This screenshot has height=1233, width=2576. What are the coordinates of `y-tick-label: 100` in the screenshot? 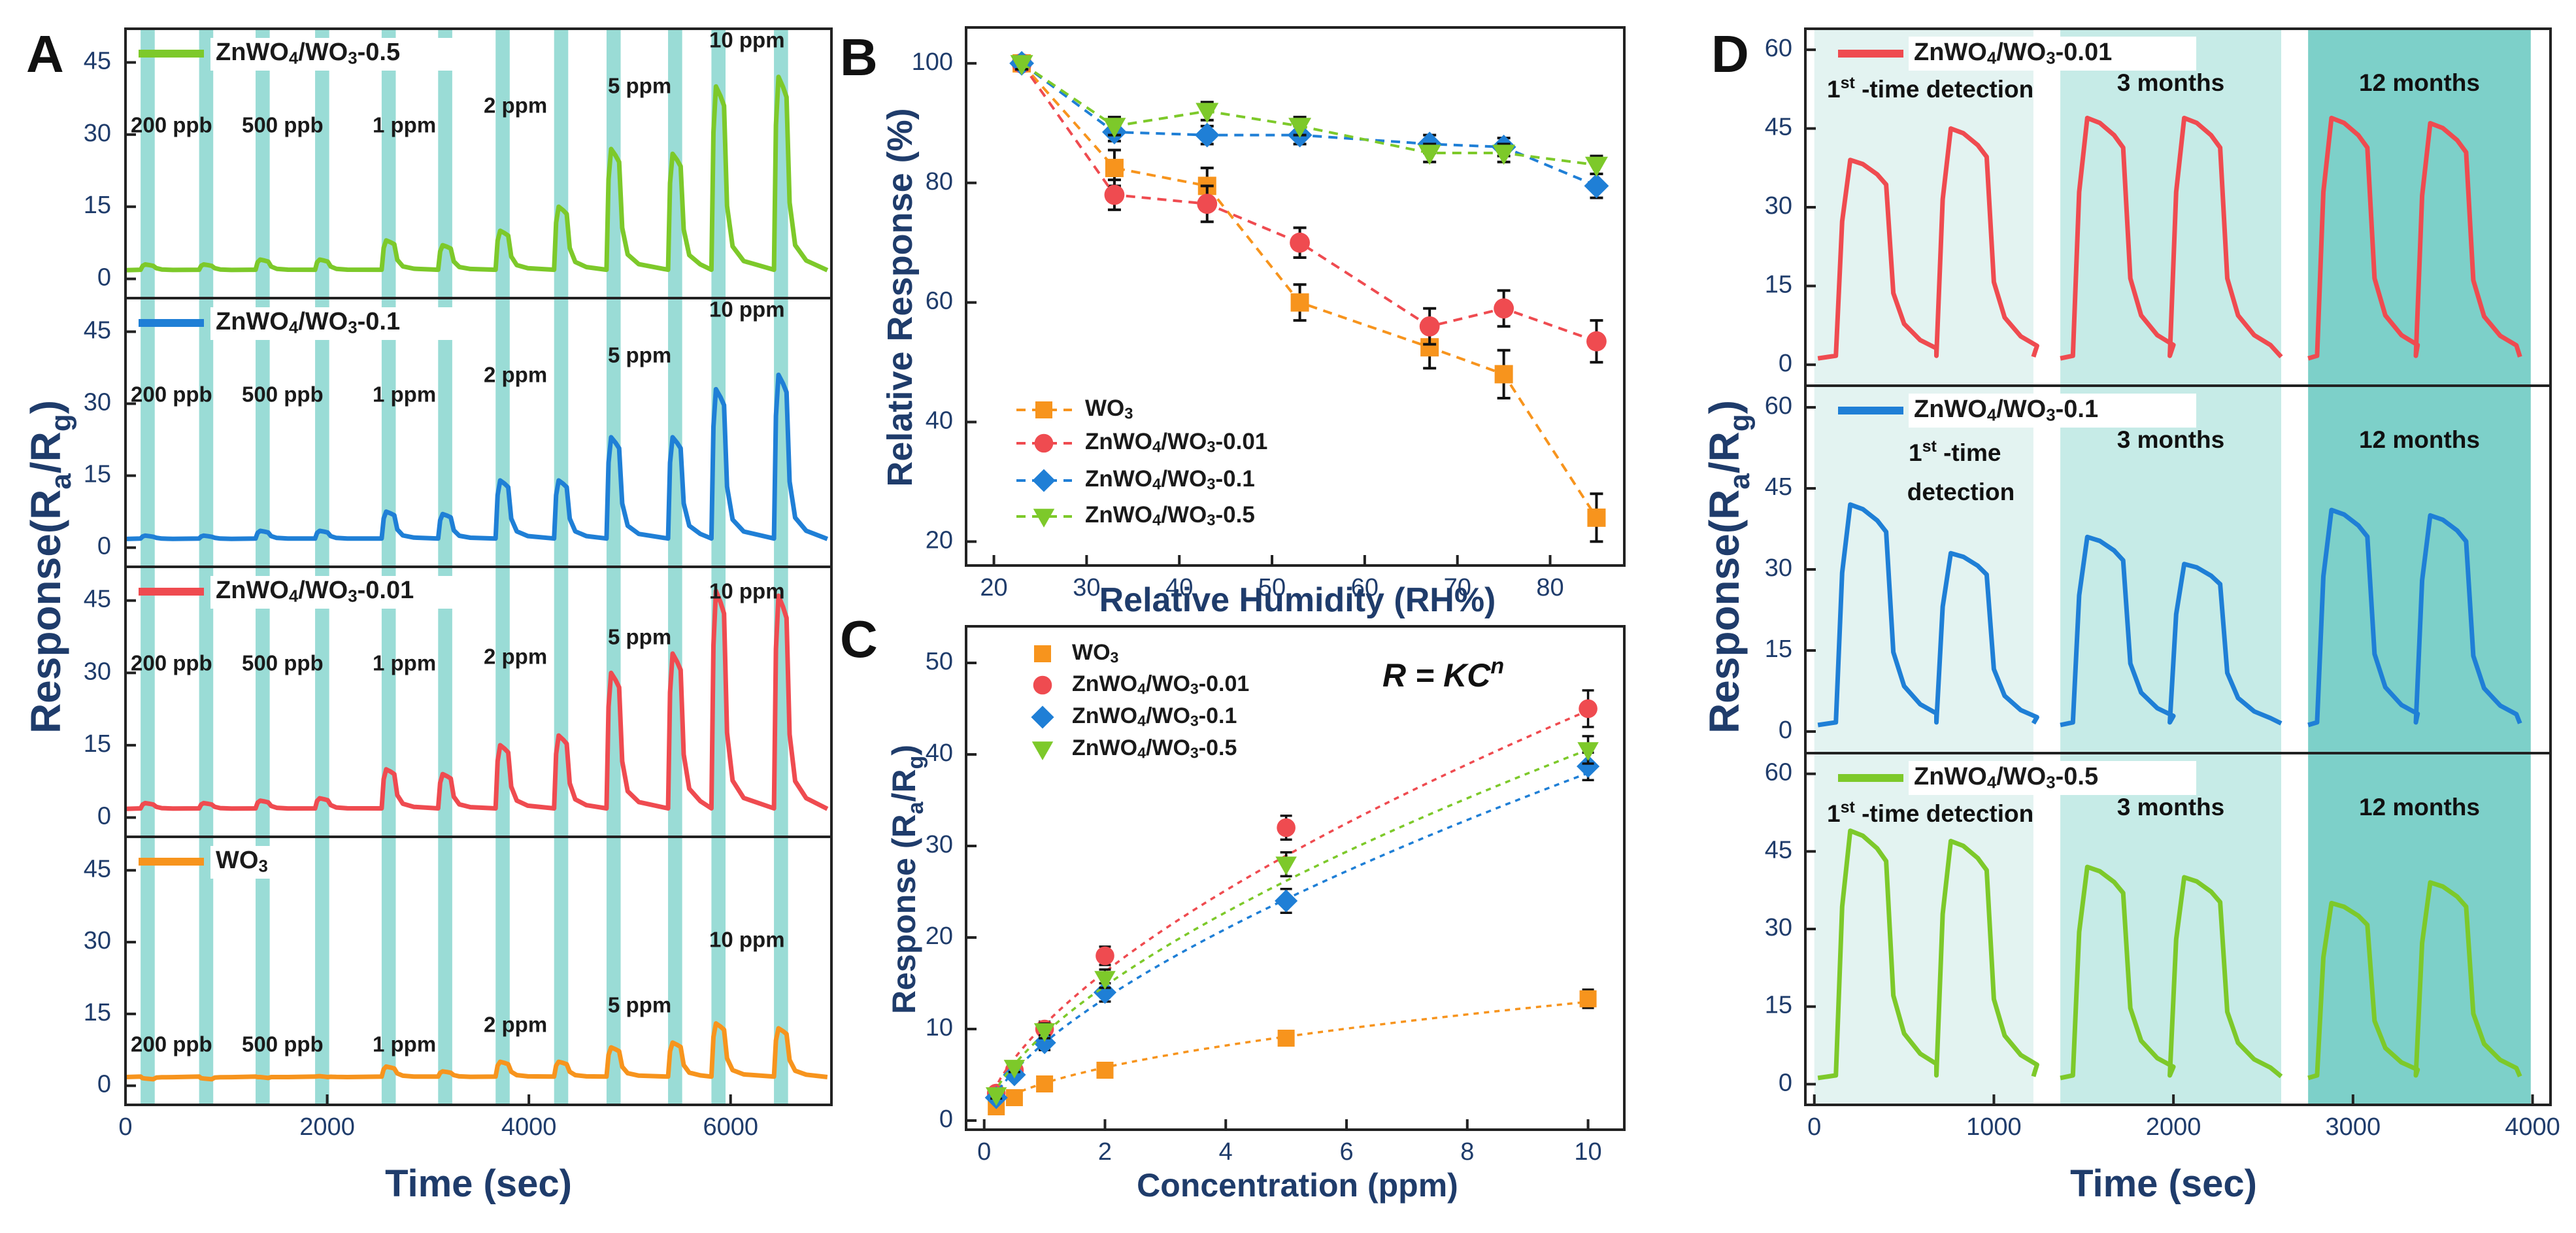 It's located at (933, 62).